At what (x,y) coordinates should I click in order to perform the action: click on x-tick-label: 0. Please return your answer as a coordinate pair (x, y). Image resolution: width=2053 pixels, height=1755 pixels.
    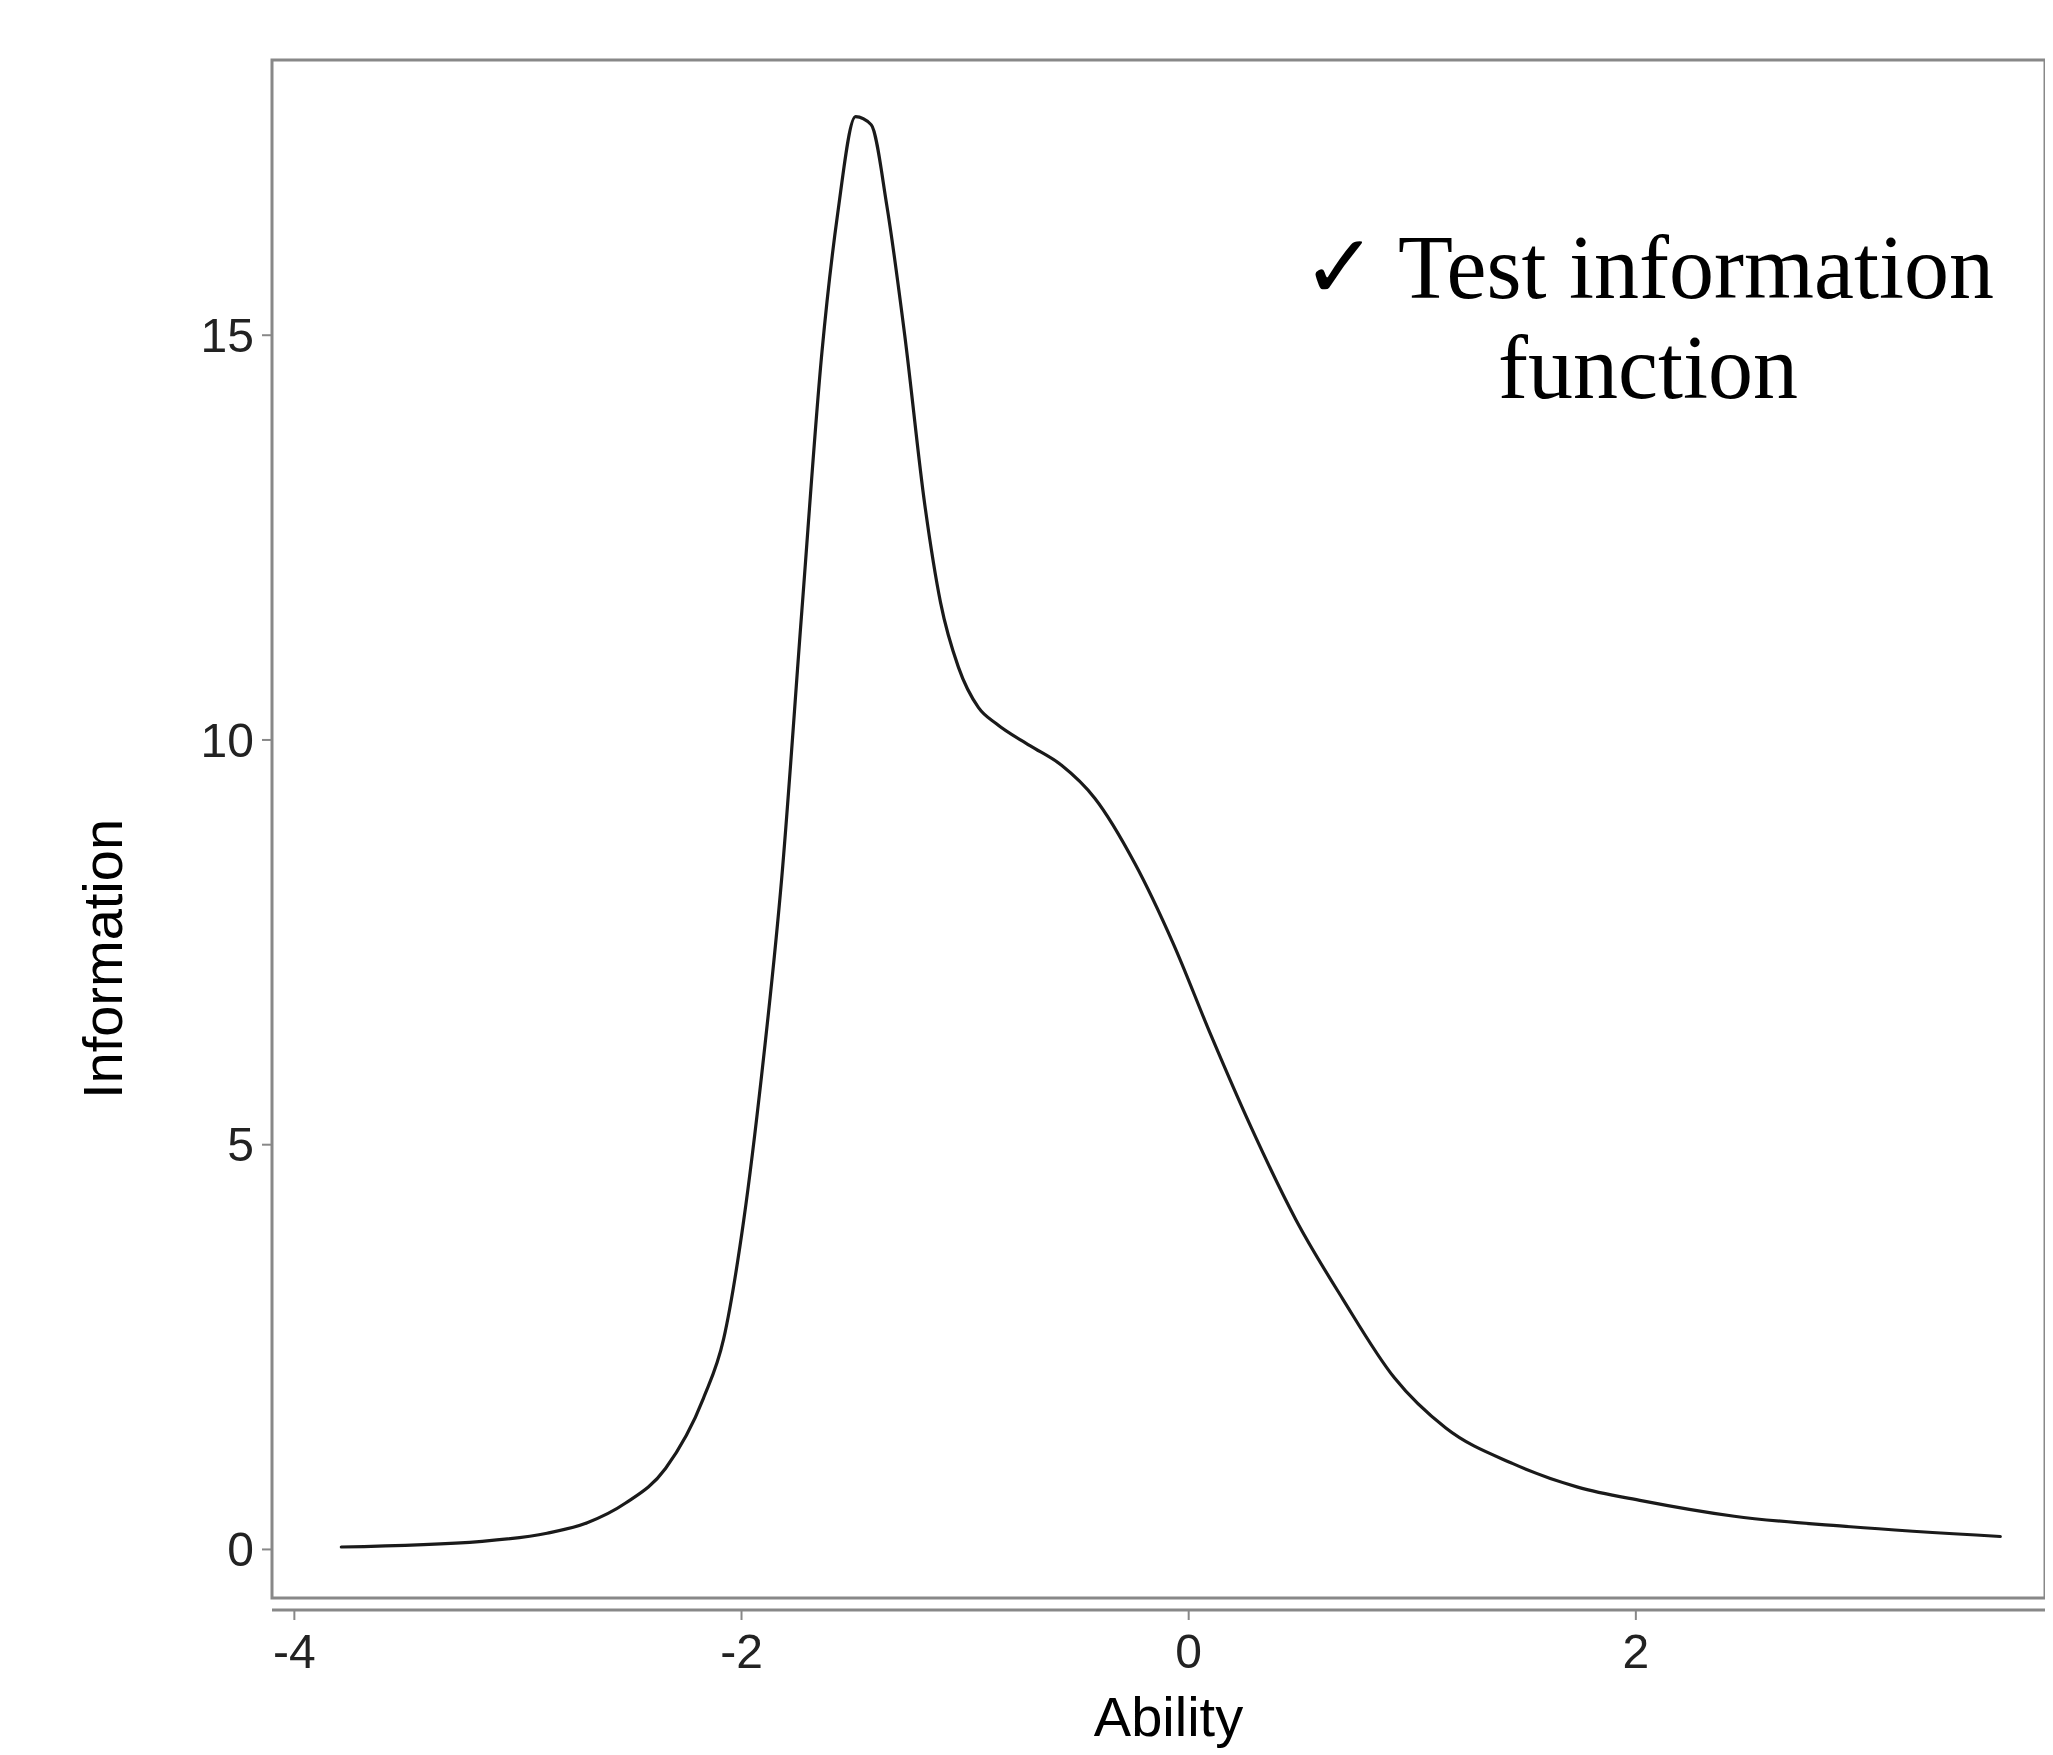
    Looking at the image, I should click on (1189, 1651).